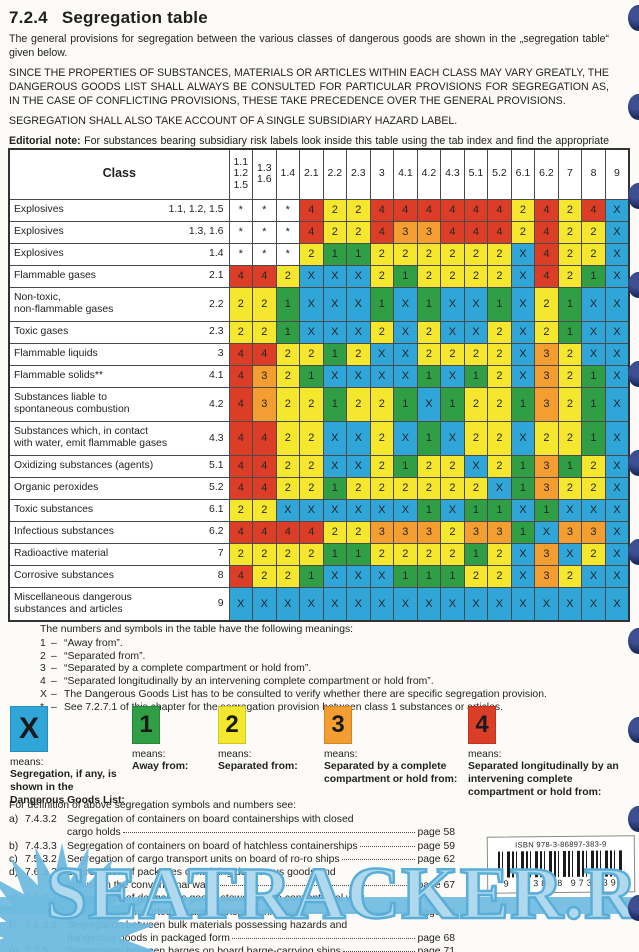 The image size is (639, 952). I want to click on section-number: 7.2.4, so click(28, 17).